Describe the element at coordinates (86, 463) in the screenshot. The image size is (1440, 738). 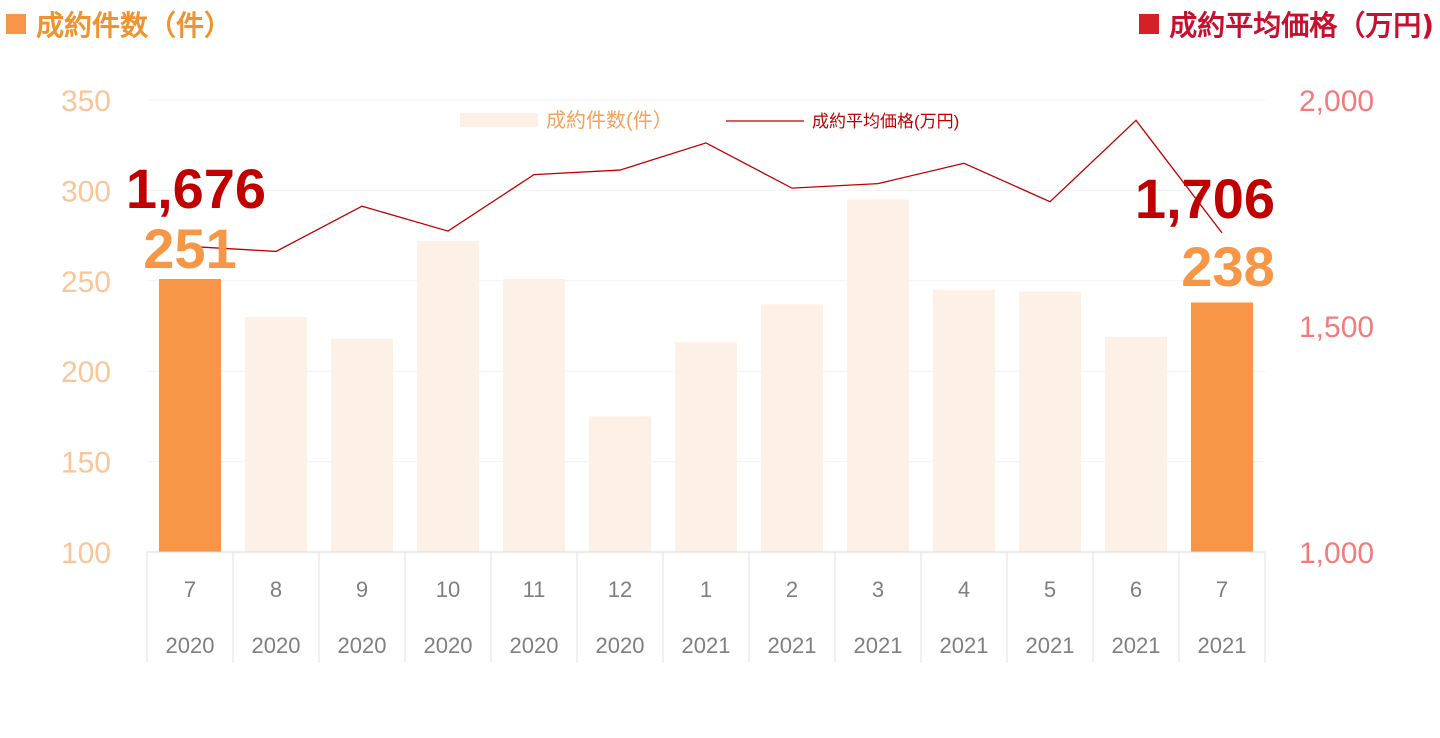
I see `left-tick-label: 150` at that location.